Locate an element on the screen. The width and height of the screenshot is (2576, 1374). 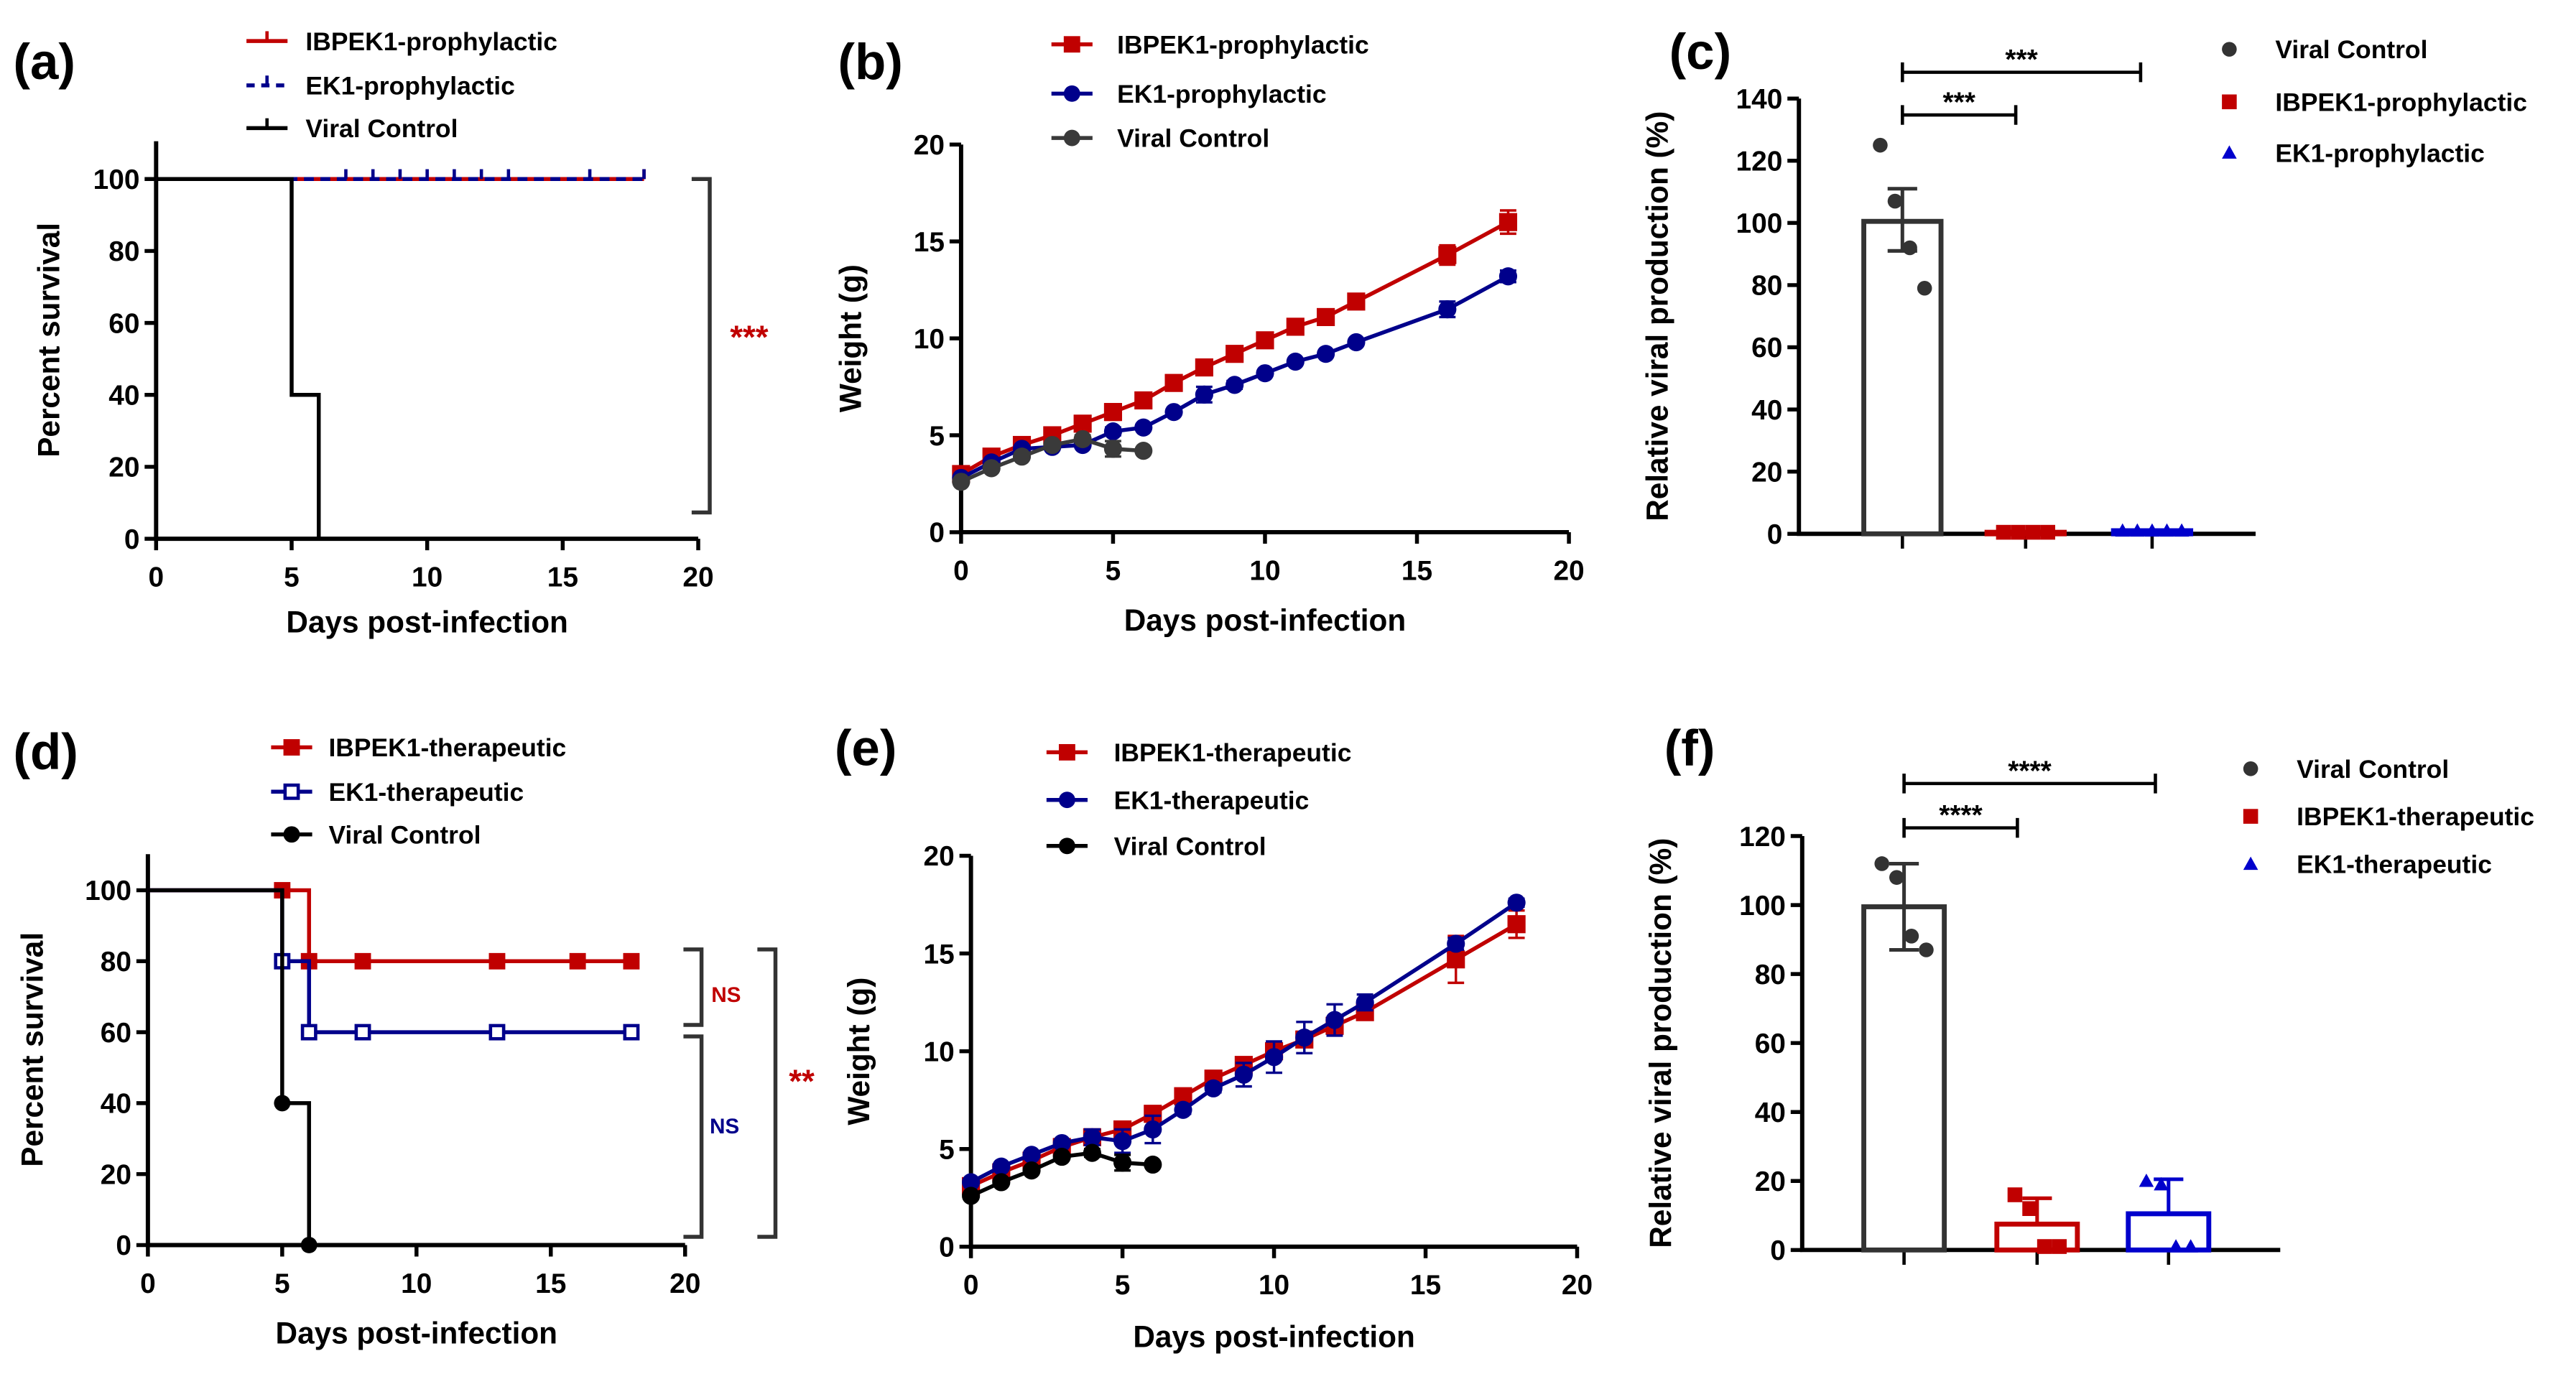
legend-label: EK1-prophylactic is located at coordinates (2379, 153).